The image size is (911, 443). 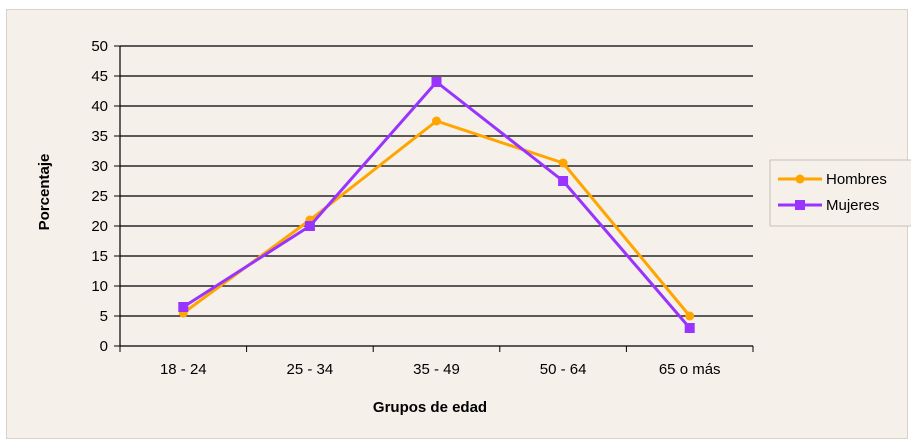 What do you see at coordinates (99, 136) in the screenshot?
I see `y-tick-label: 35` at bounding box center [99, 136].